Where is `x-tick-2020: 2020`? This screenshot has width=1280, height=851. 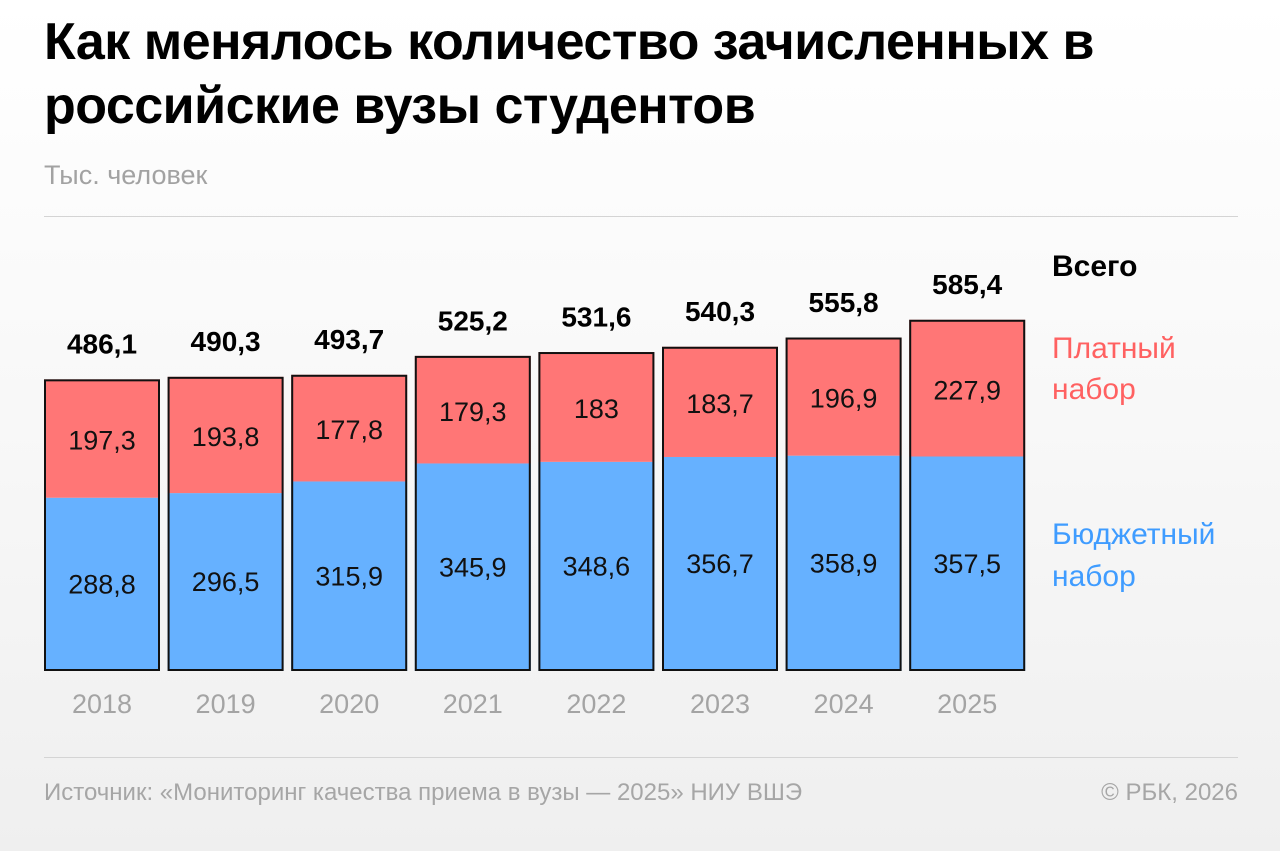
x-tick-2020: 2020 is located at coordinates (349, 704).